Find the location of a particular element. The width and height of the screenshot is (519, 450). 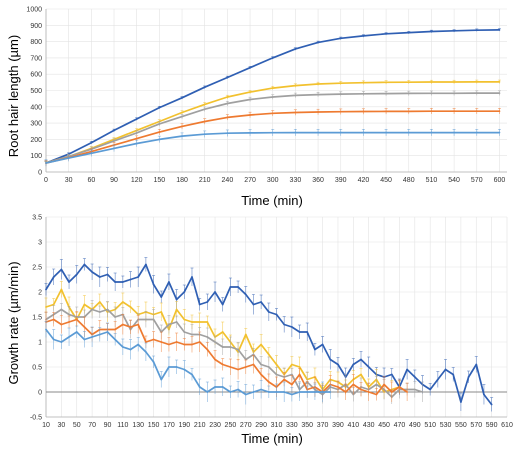

x-tick-label: 470 is located at coordinates (400, 425).